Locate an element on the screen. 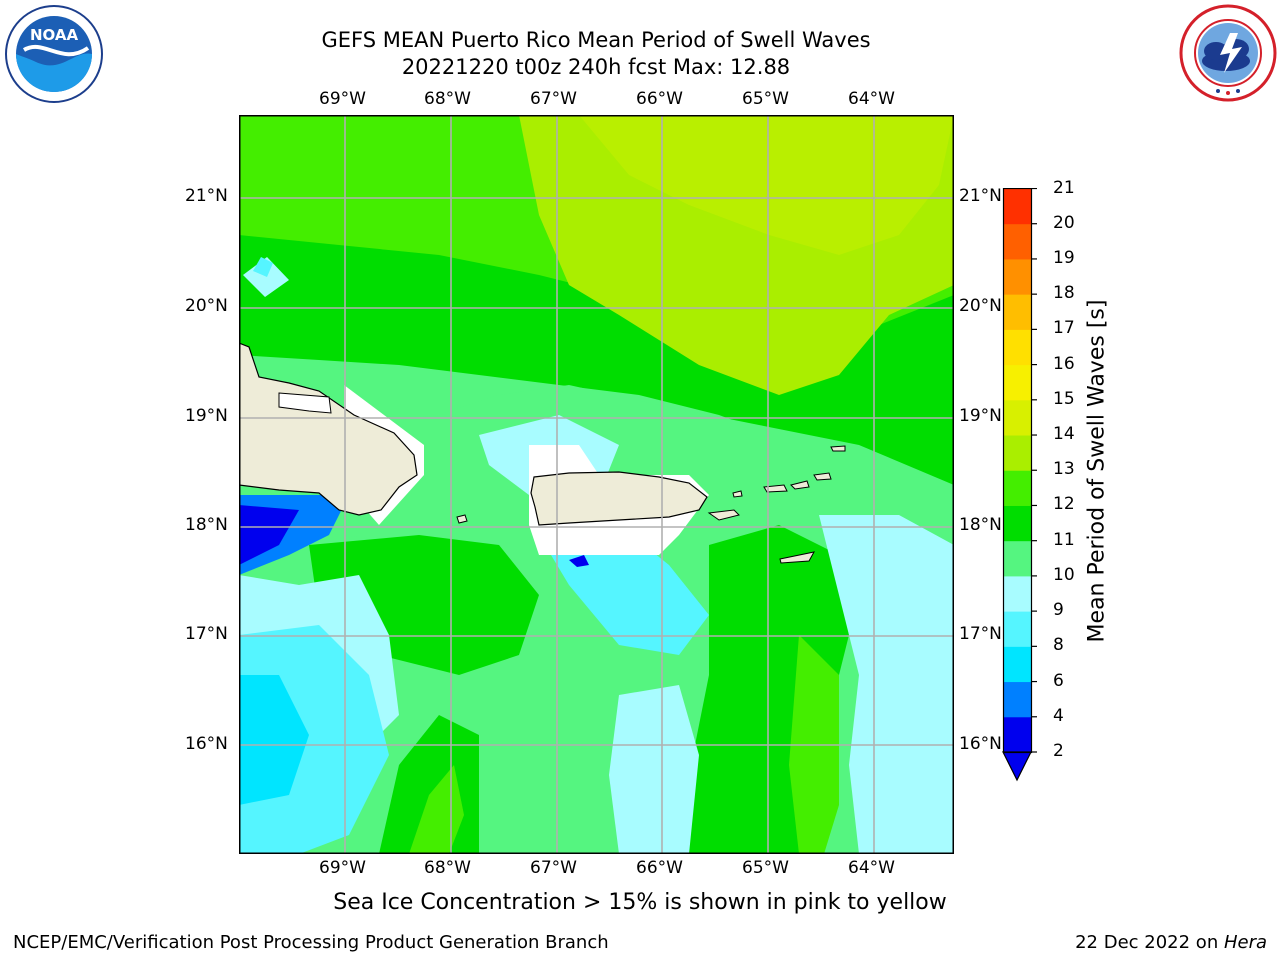  lat-label-right: 21°N is located at coordinates (980, 196).